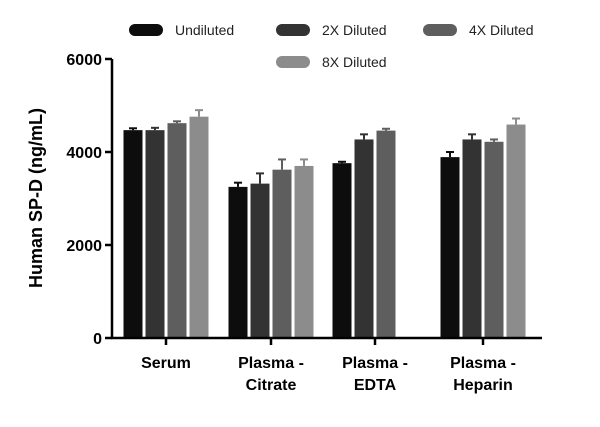 The width and height of the screenshot is (600, 427). I want to click on y-tick-label: 0, so click(97, 339).